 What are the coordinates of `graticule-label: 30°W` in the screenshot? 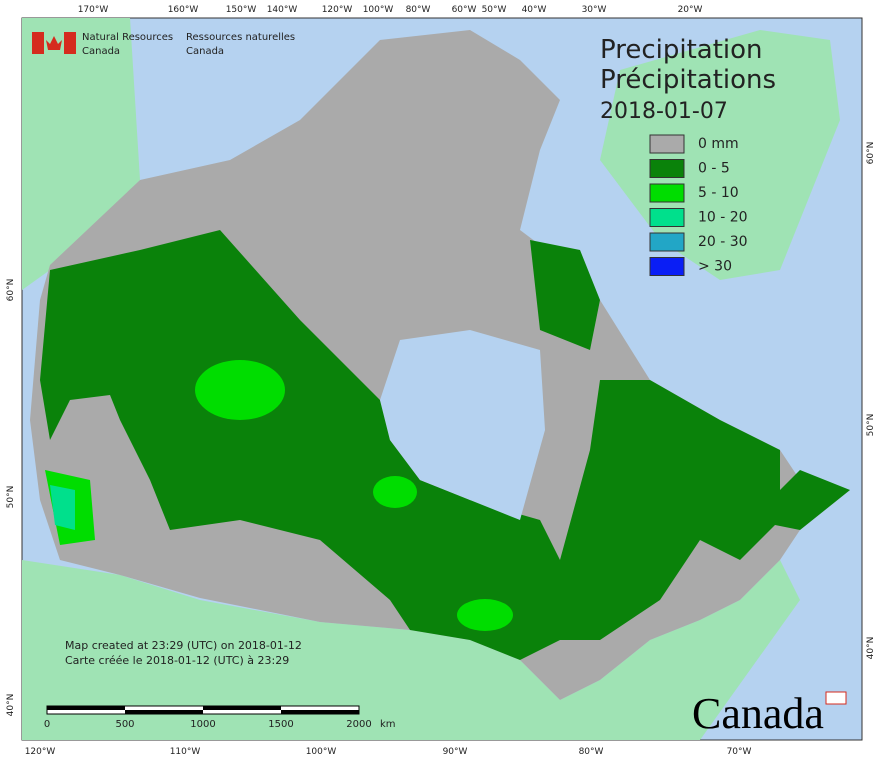 It's located at (594, 10).